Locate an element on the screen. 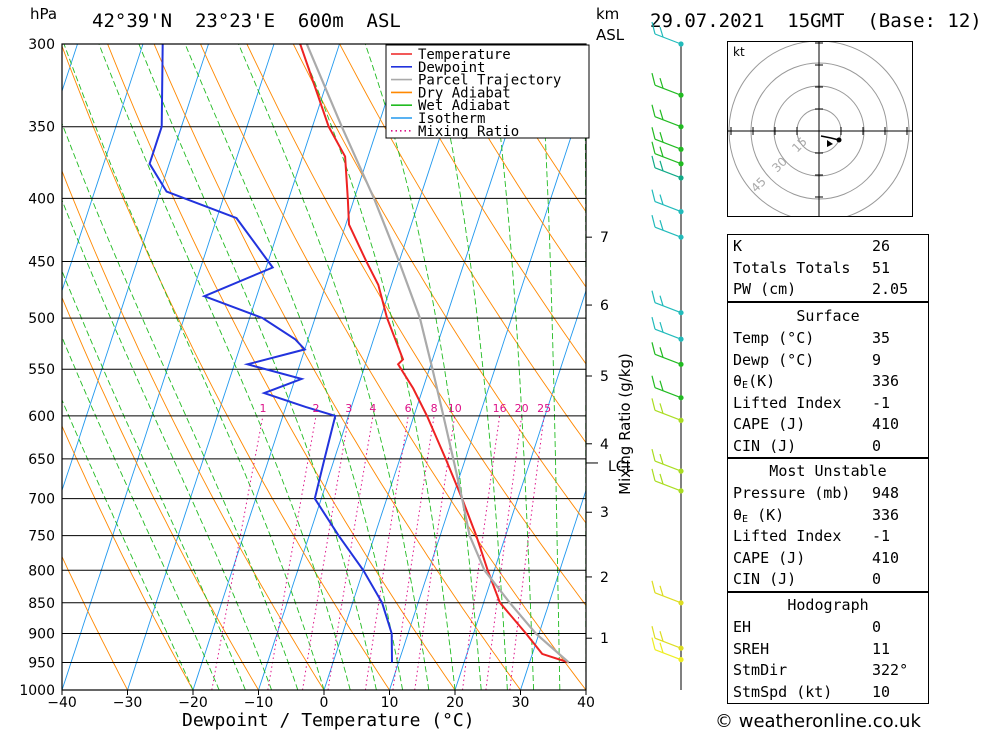  hodograph-ring-label: 30 is located at coordinates (779, 164).